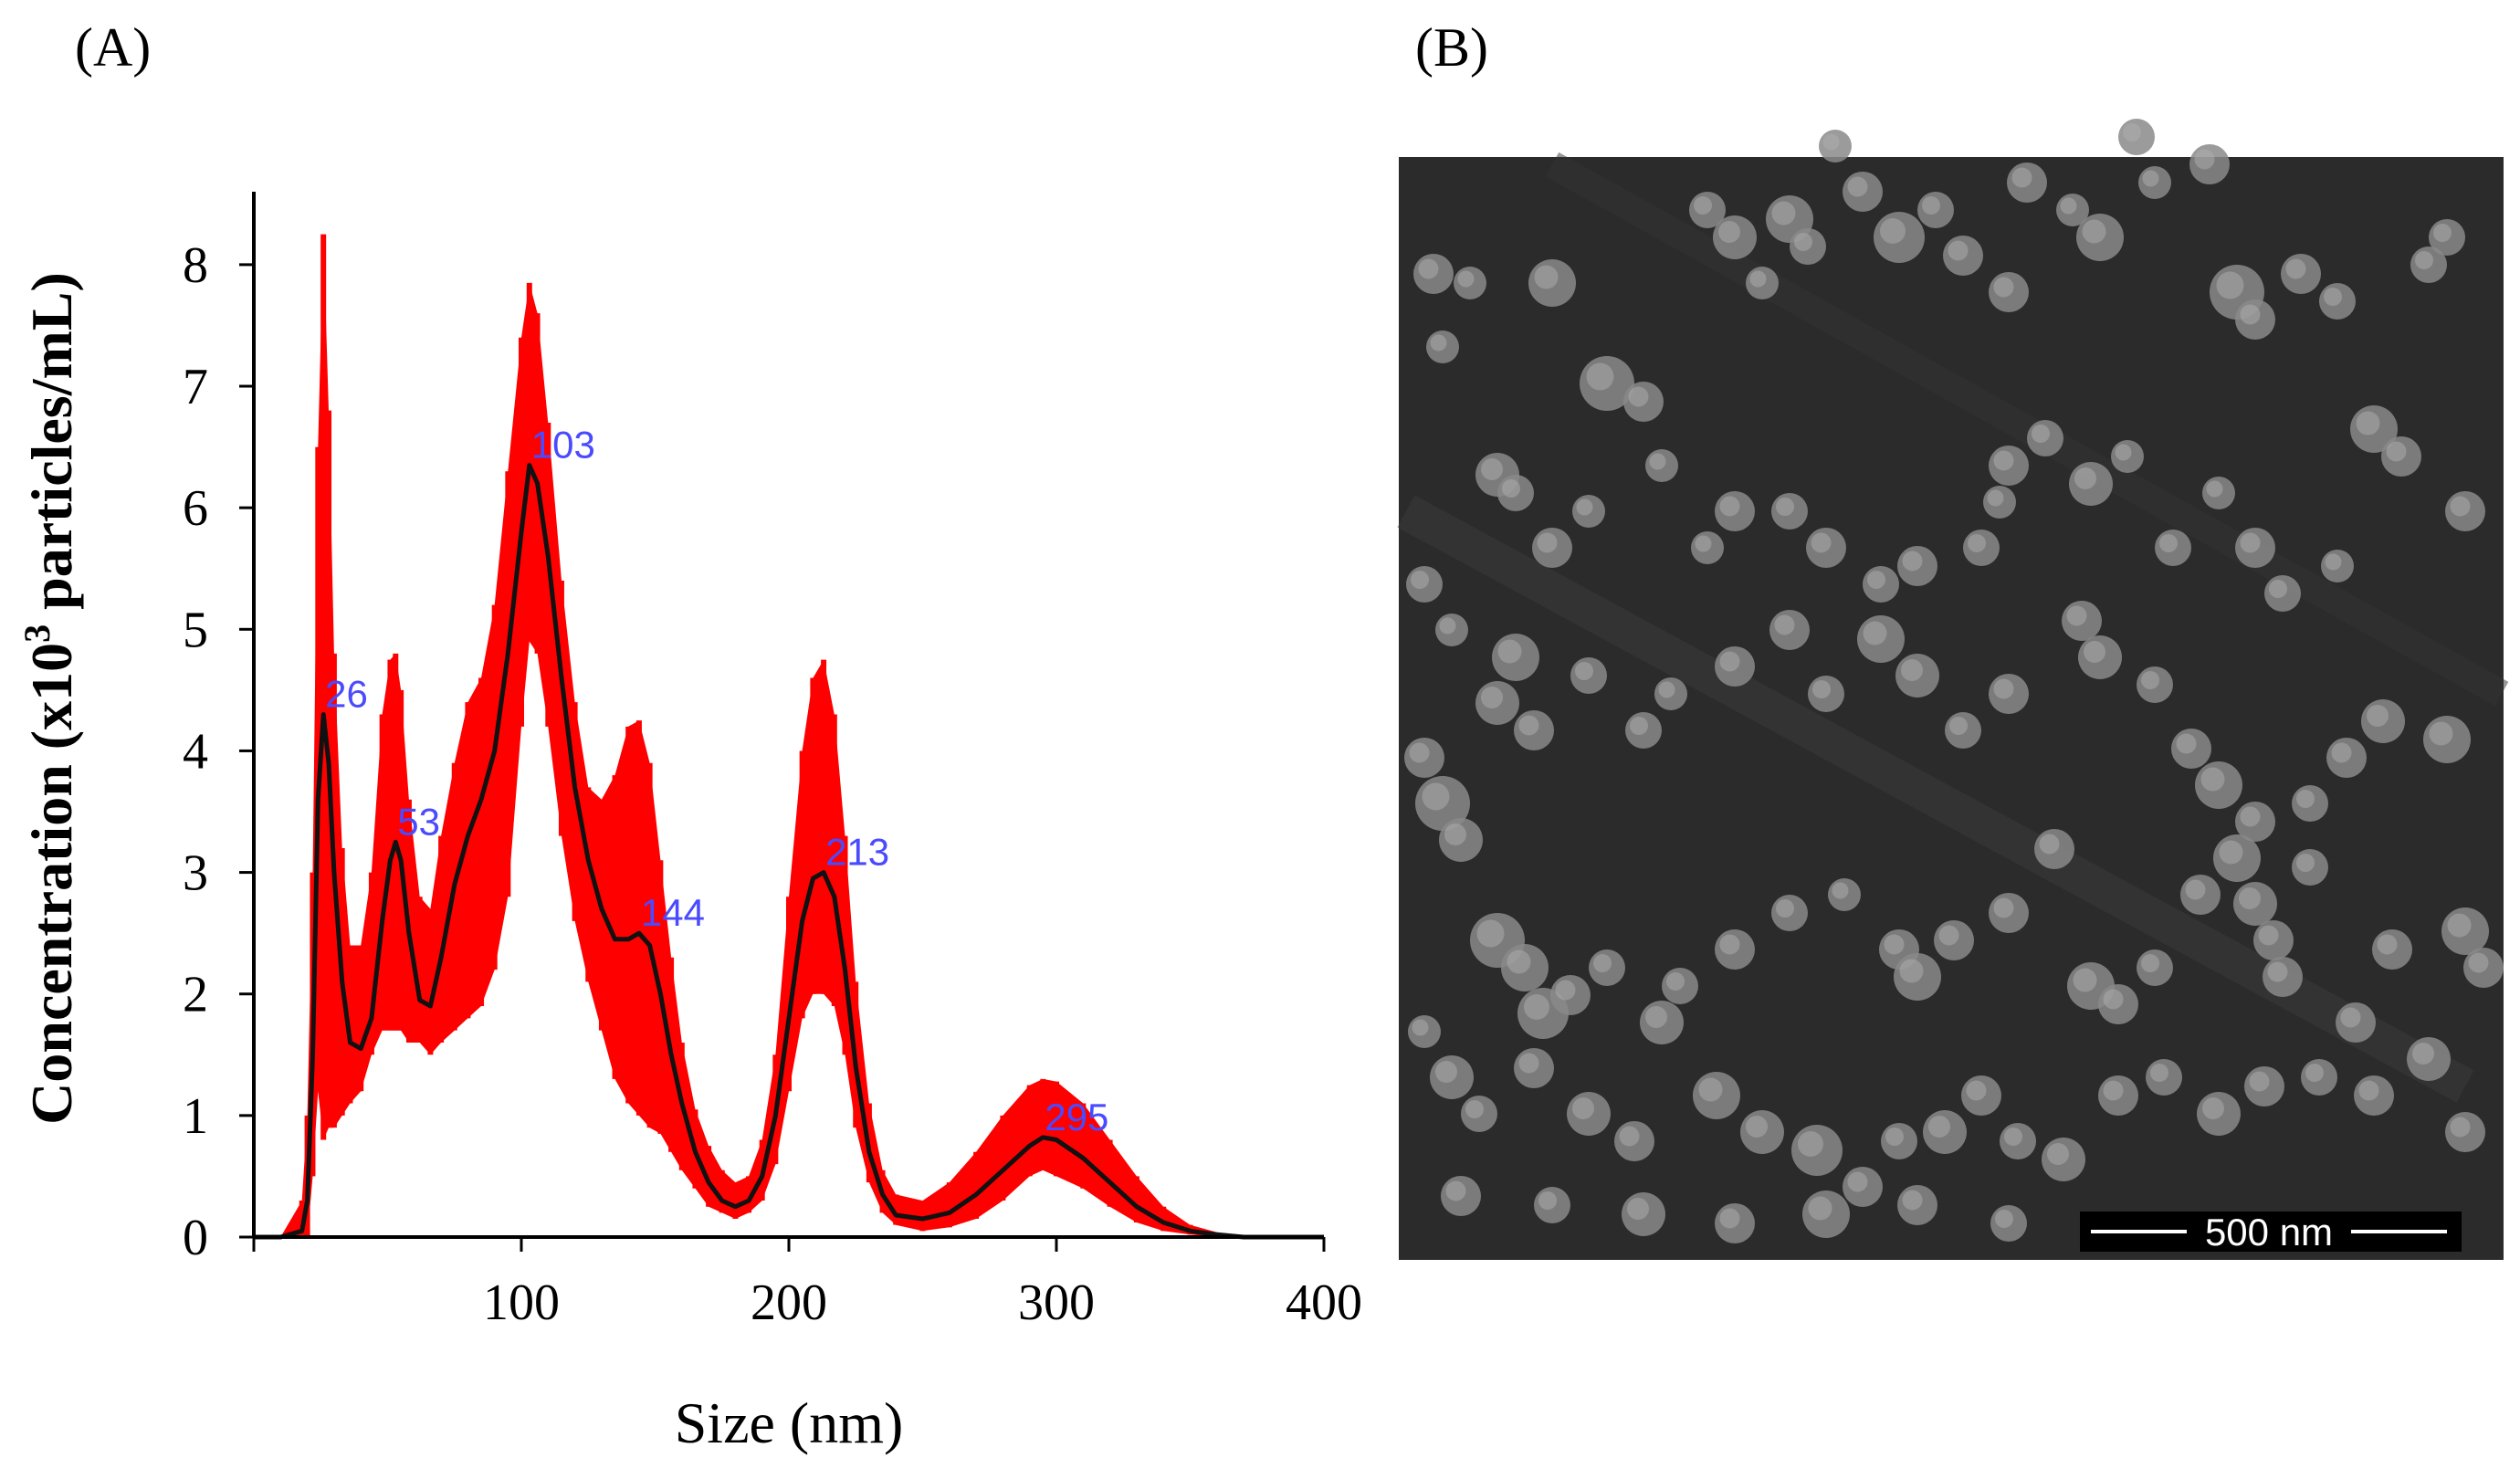 The width and height of the screenshot is (2520, 1479). What do you see at coordinates (113, 47) in the screenshot?
I see `panel-a-label: (A)` at bounding box center [113, 47].